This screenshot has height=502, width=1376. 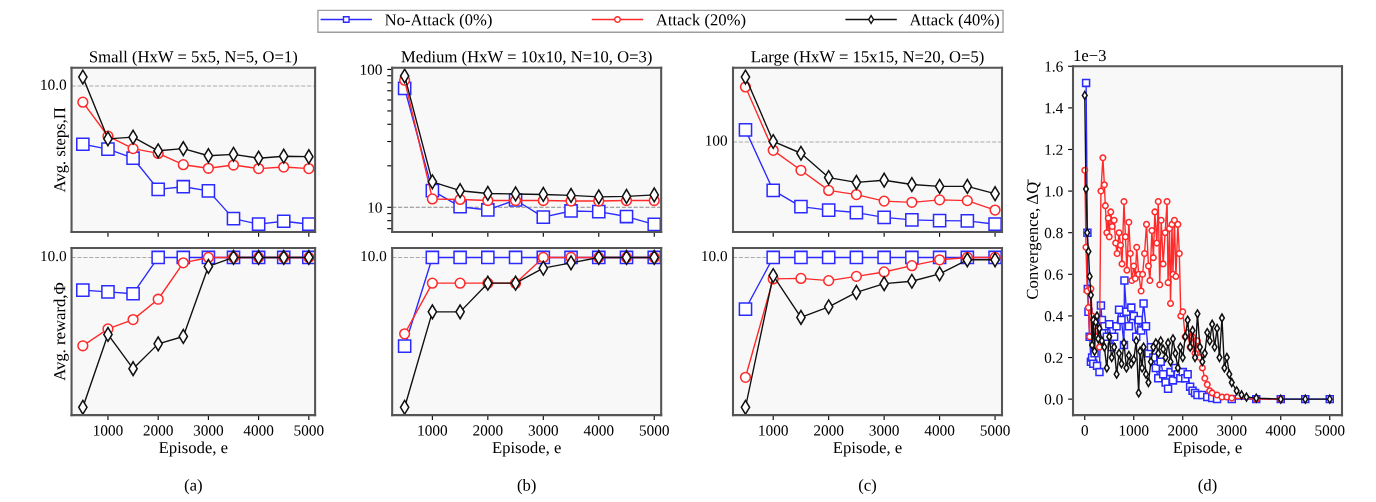 What do you see at coordinates (1034, 239) in the screenshot?
I see `y-axis-title: Convergence, ΔQ̄` at bounding box center [1034, 239].